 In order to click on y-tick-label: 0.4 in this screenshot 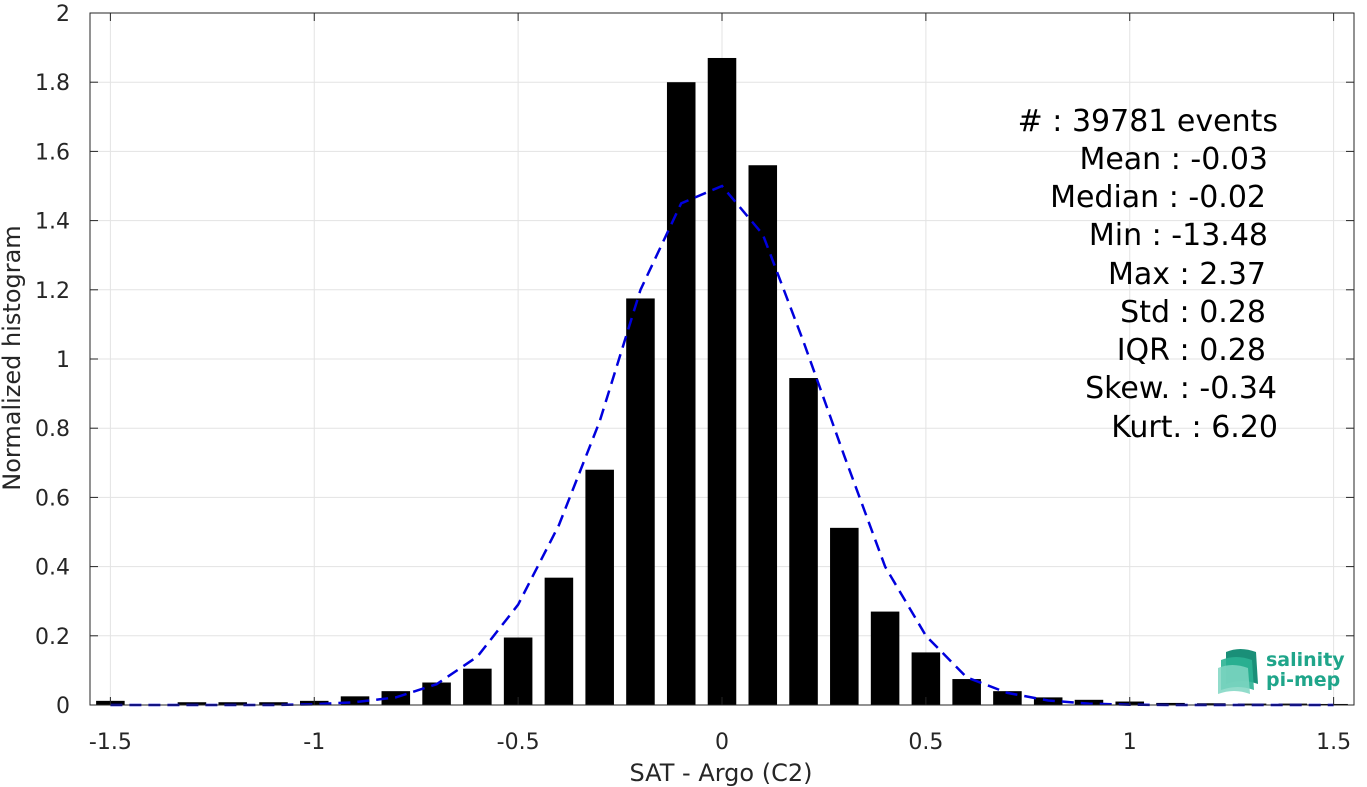, I will do `click(52, 568)`.